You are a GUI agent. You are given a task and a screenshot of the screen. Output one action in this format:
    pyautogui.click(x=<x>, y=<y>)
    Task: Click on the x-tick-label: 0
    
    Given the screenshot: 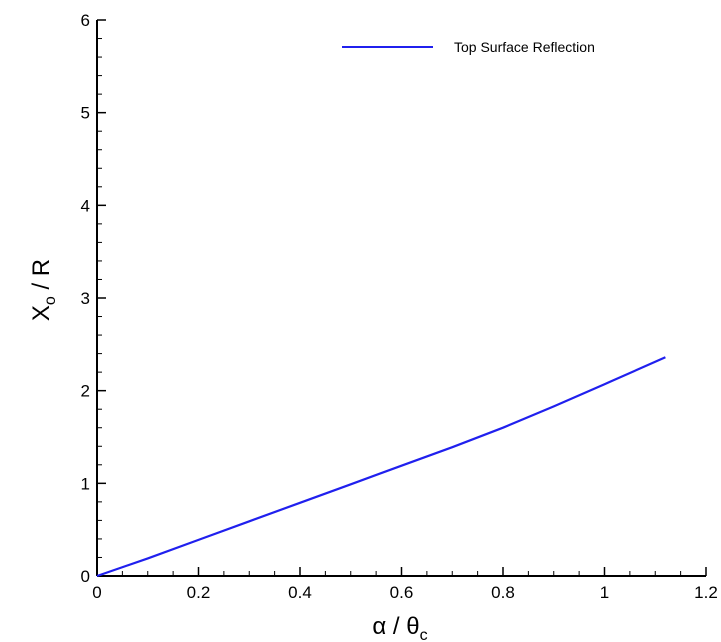 What is the action you would take?
    pyautogui.click(x=96, y=592)
    